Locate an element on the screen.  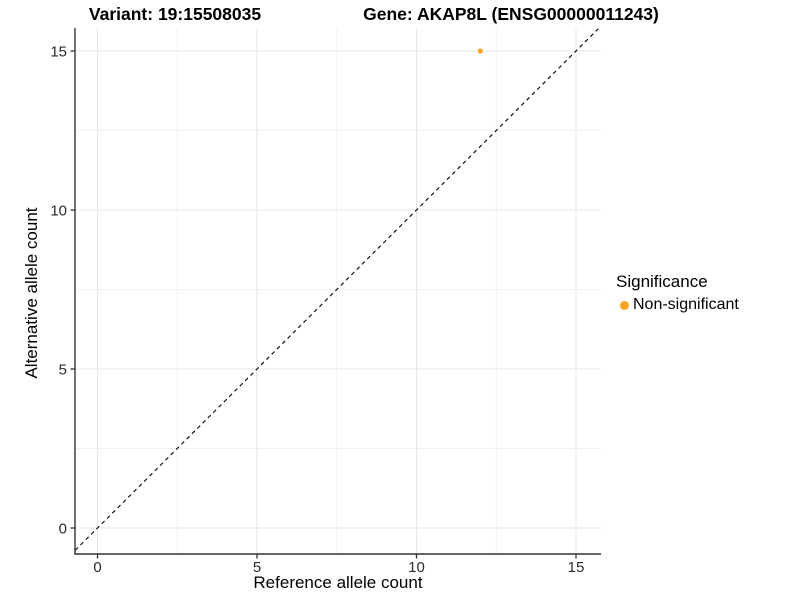
y-tick-label: 10 is located at coordinates (58, 211).